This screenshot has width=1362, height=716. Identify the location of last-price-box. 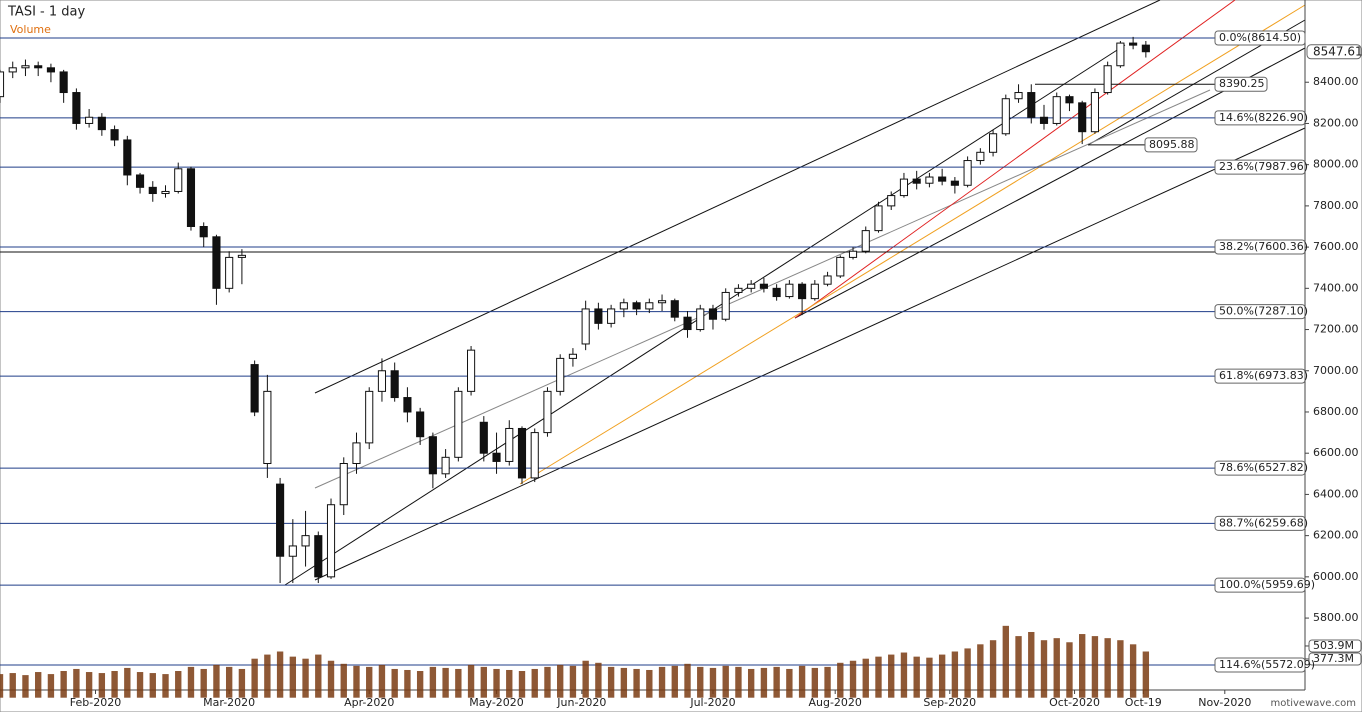
(1334, 52).